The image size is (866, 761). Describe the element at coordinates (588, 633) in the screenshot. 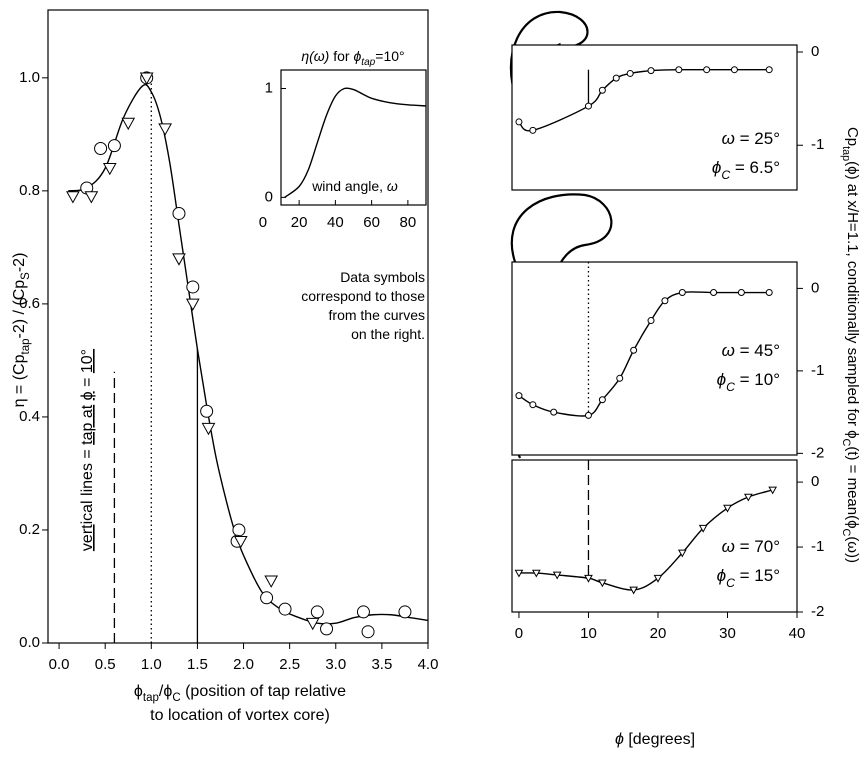

I see `x-tick-label: 10` at that location.